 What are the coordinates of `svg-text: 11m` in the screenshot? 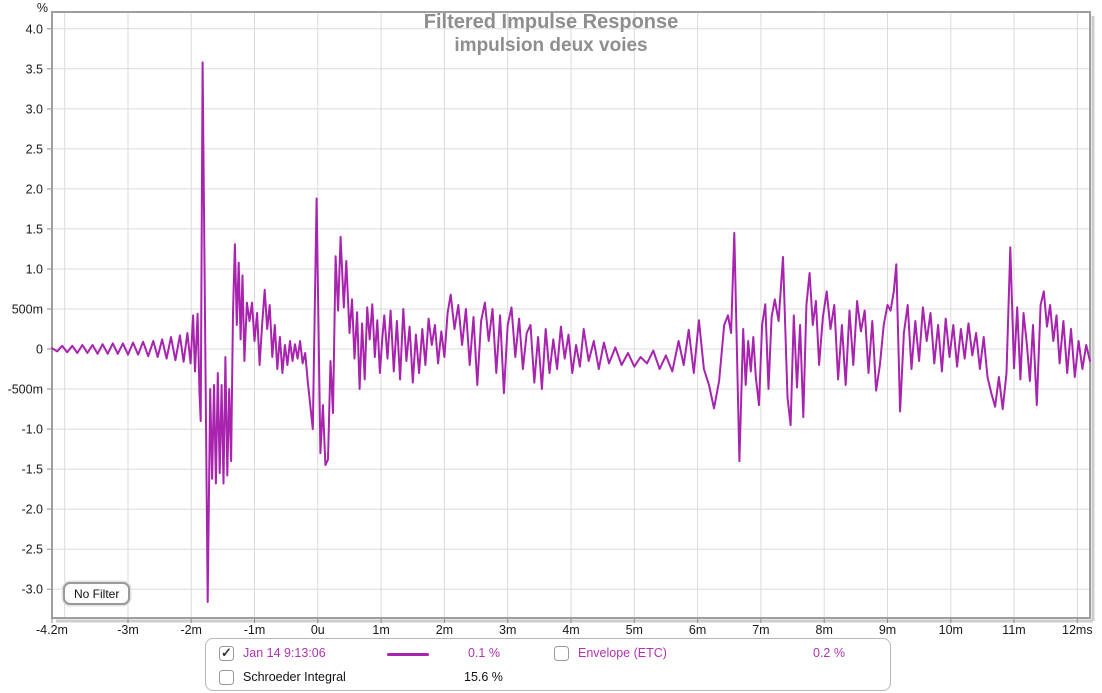 It's located at (1013, 630).